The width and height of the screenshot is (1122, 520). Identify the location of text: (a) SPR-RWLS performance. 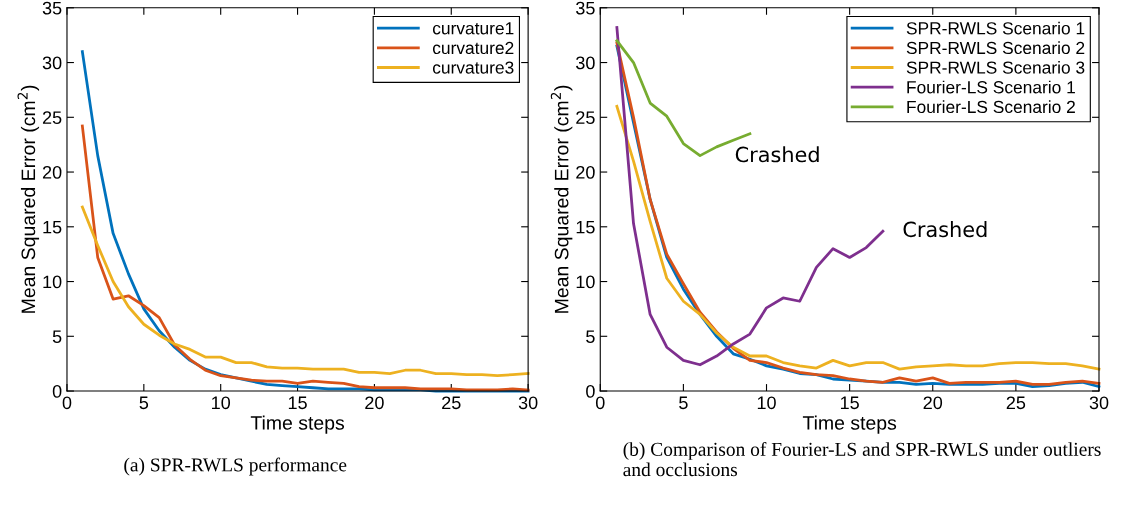
(235, 466).